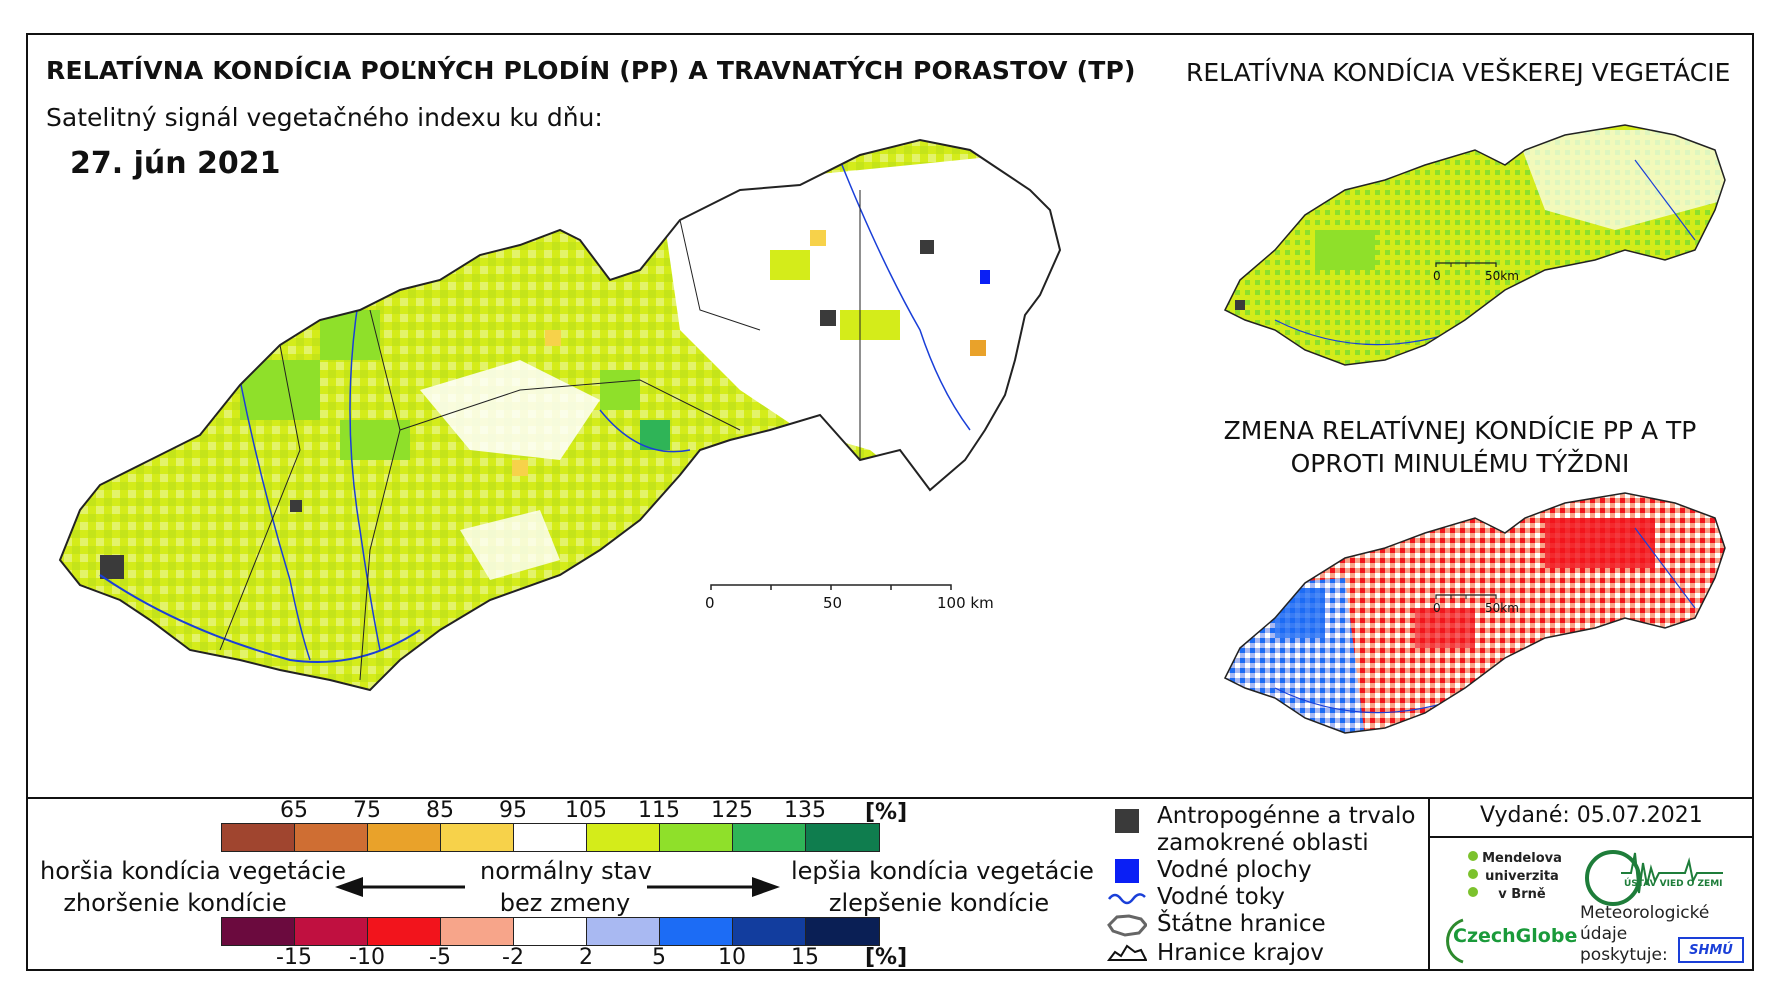 This screenshot has width=1772, height=1003. I want to click on scalebar-bottom-50: 50km, so click(1502, 608).